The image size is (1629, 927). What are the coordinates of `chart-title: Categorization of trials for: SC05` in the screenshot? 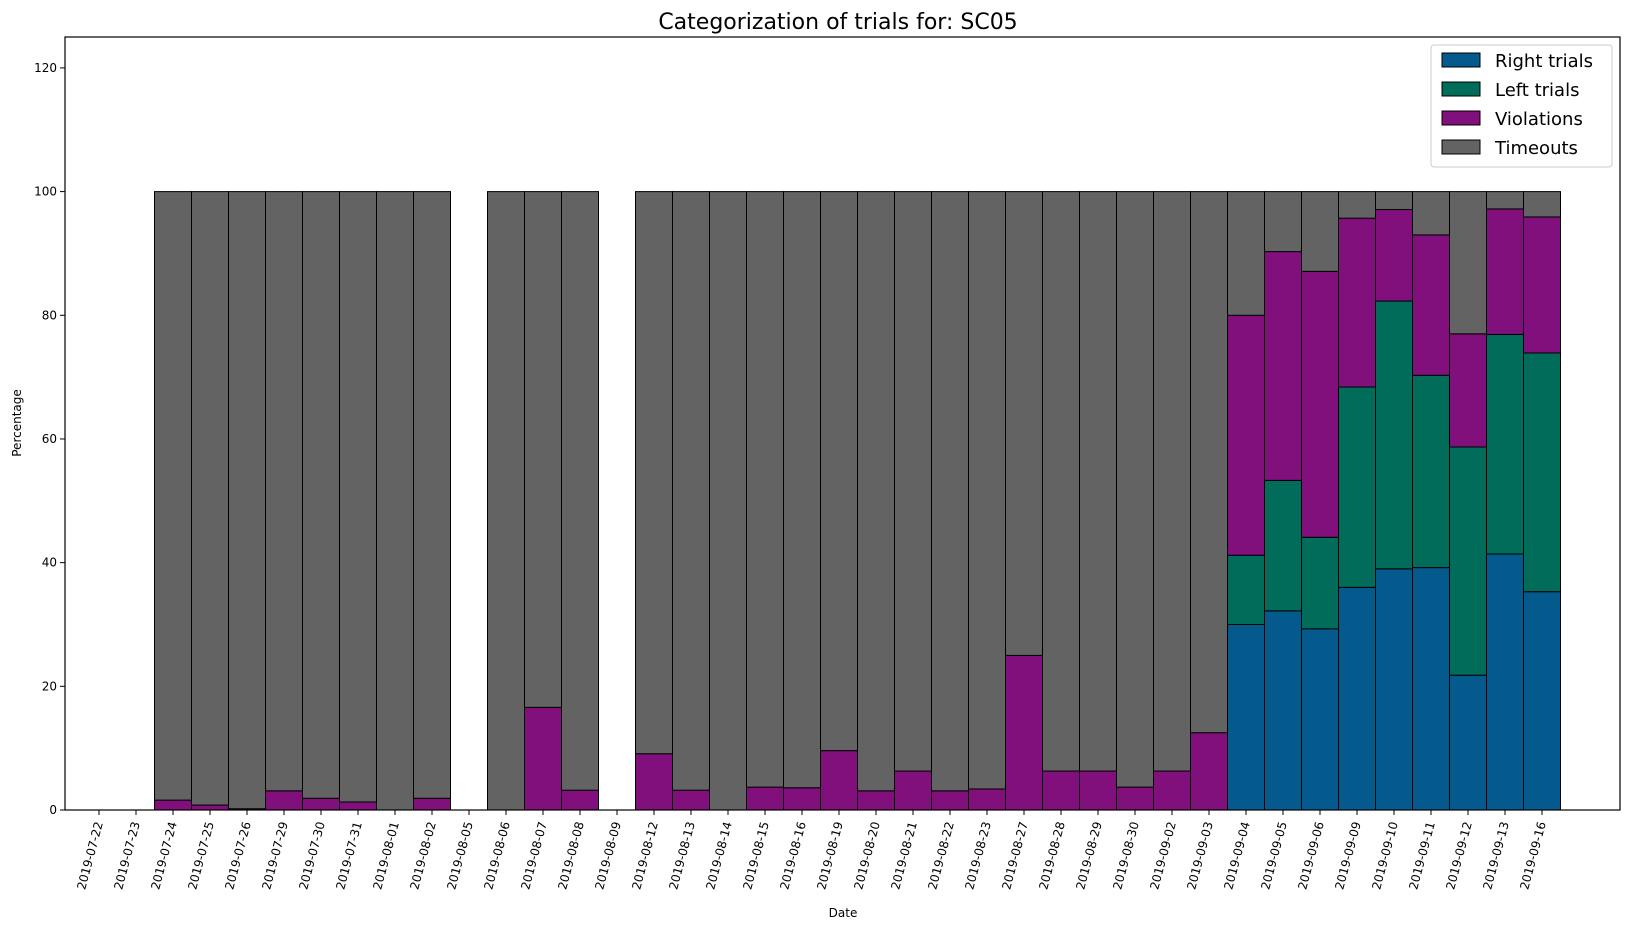 It's located at (837, 22).